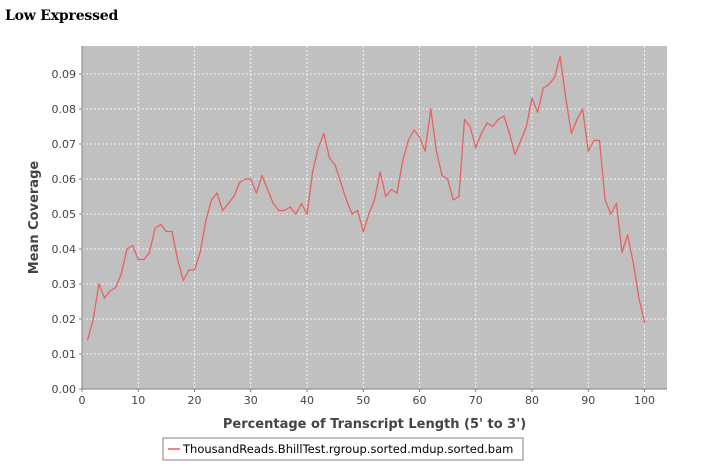 The width and height of the screenshot is (701, 476). What do you see at coordinates (64, 214) in the screenshot?
I see `y-tick-label: 0.05` at bounding box center [64, 214].